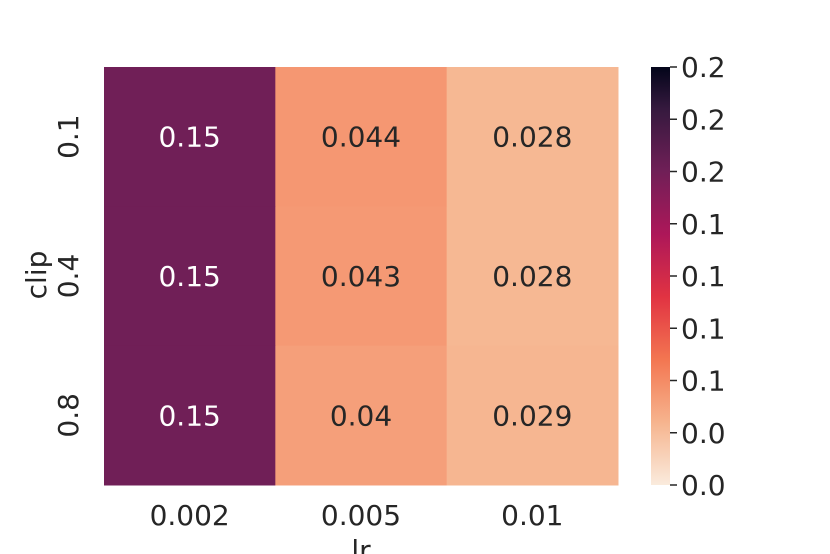 This screenshot has width=830, height=554. What do you see at coordinates (361, 515) in the screenshot?
I see `x-tick-label: 0.005` at bounding box center [361, 515].